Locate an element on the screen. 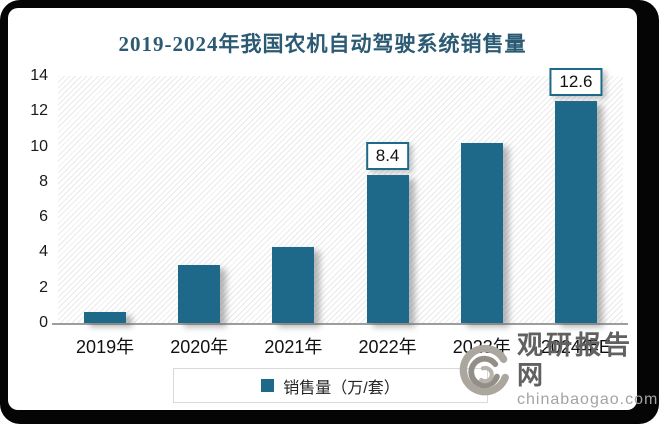 The image size is (659, 424). legend-label: 销售量（万/套） is located at coordinates (341, 388).